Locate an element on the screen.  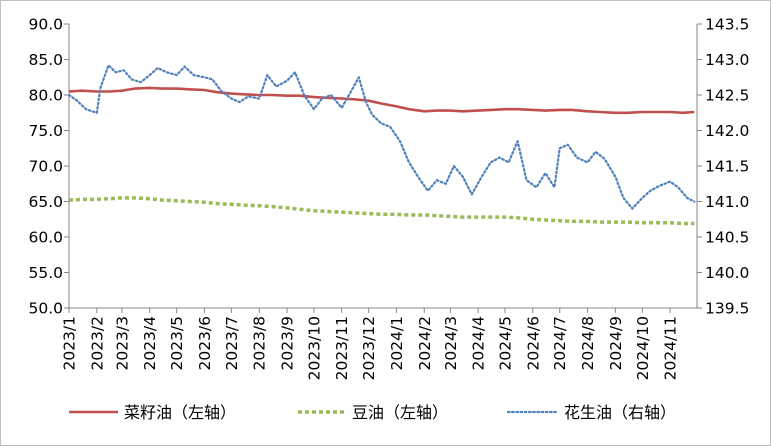
x-tick-label: 2024/4 is located at coordinates (479, 343).